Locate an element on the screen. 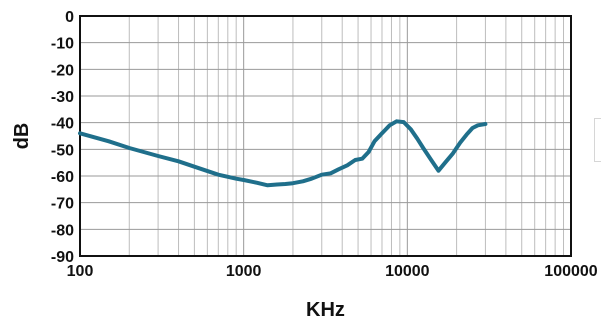 This screenshot has width=601, height=326. legend-box is located at coordinates (597, 140).